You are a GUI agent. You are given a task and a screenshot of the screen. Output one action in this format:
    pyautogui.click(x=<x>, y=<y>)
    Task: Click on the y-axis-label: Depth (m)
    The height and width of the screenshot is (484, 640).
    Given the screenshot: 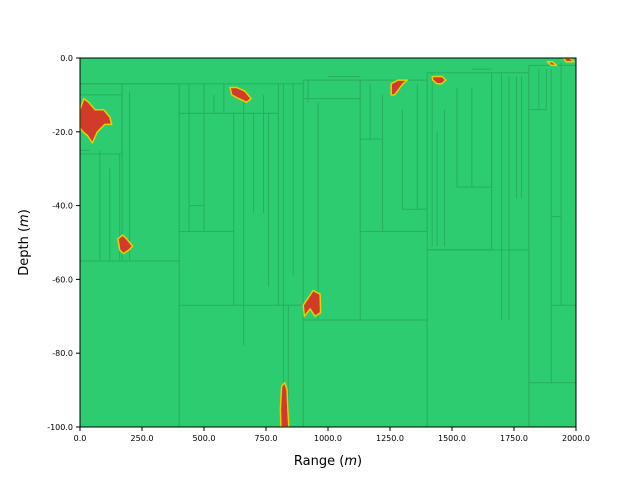 What is the action you would take?
    pyautogui.click(x=24, y=242)
    